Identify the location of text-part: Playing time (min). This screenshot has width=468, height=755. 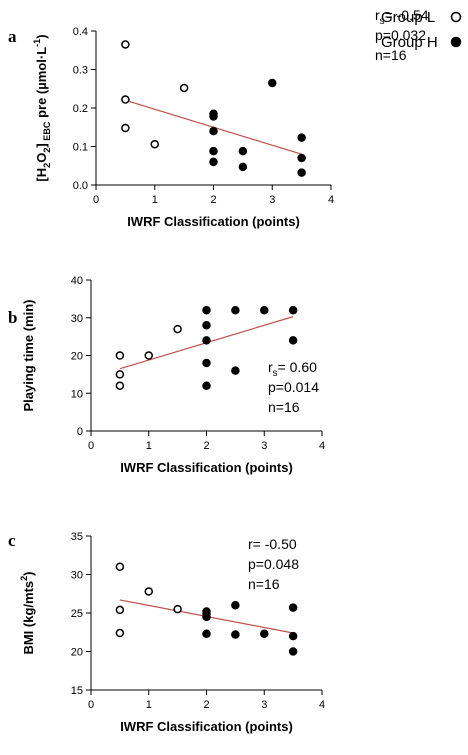
(28, 356).